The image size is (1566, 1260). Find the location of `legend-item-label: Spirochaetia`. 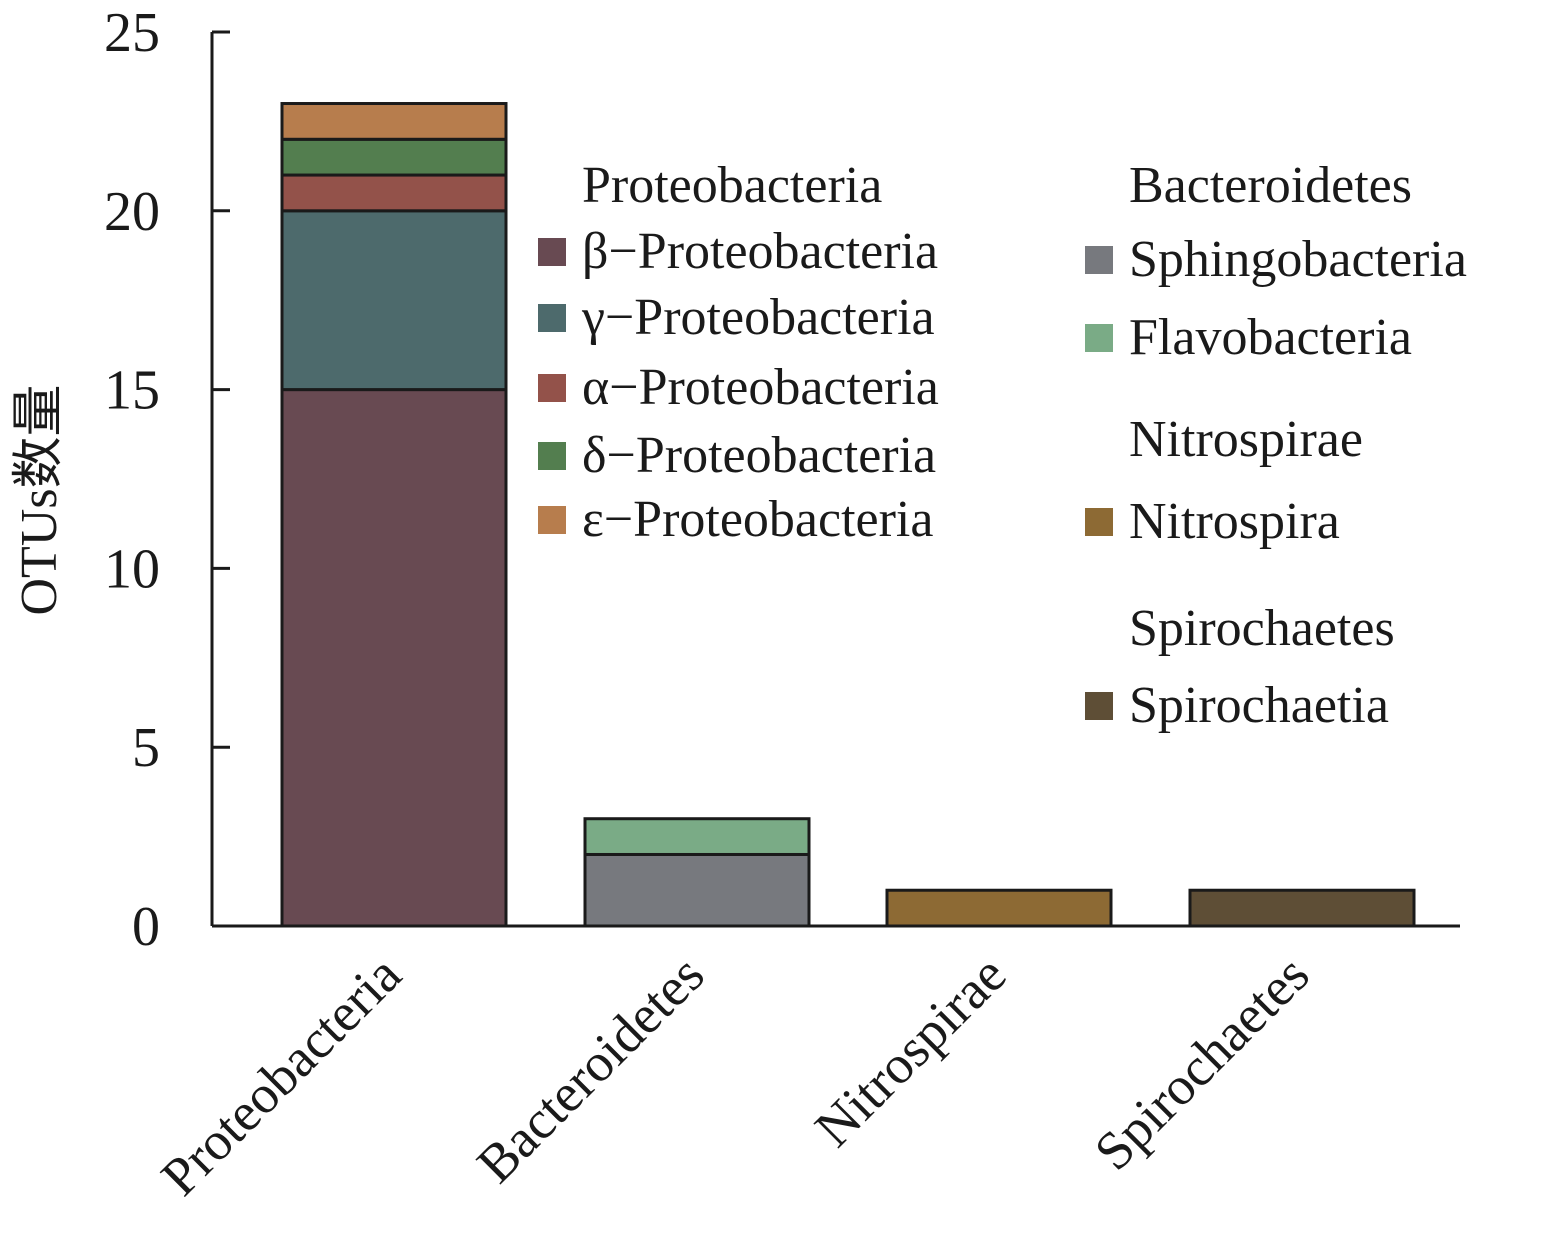

legend-item-label: Spirochaetia is located at coordinates (1259, 705).